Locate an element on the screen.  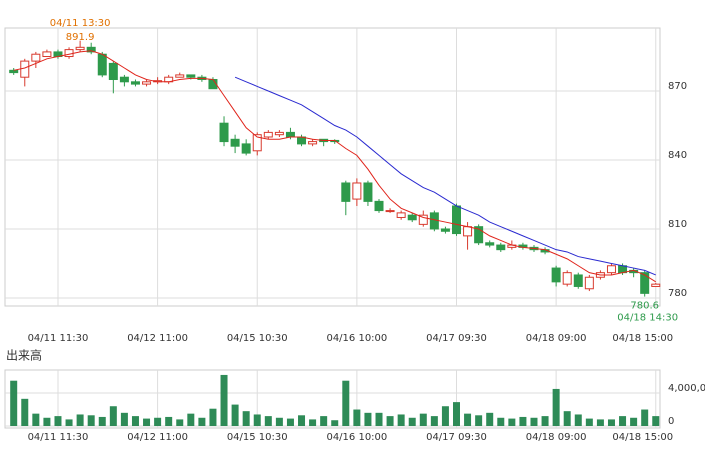
y-tick-label: 4,000,000 is located at coordinates (686, 388).